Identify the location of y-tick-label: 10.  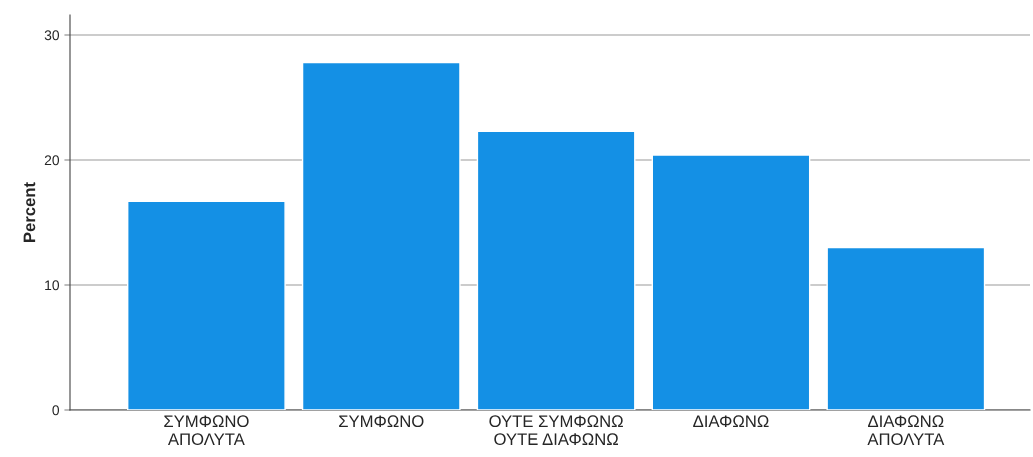
(52, 285).